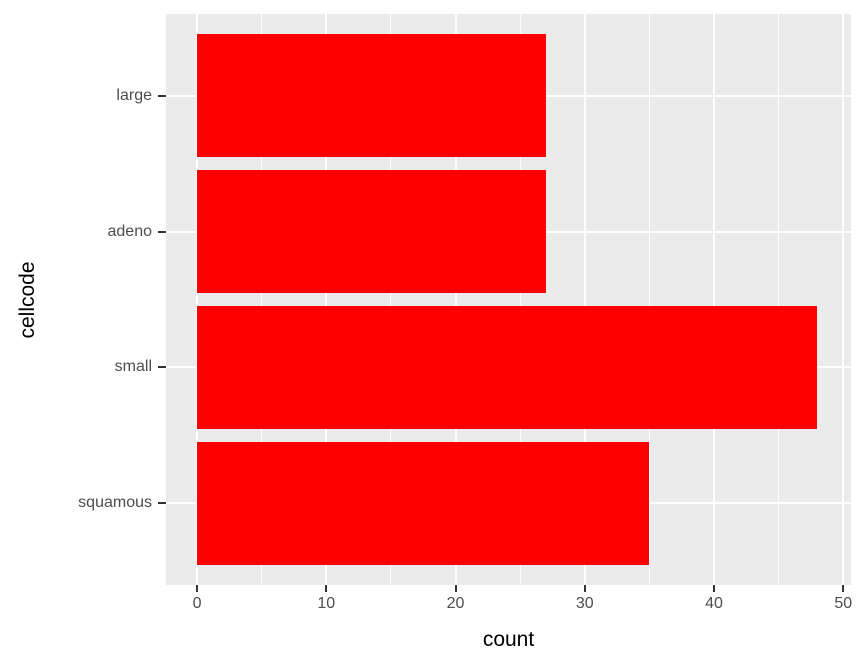 This screenshot has height=672, width=864. I want to click on bar-adeno, so click(371, 231).